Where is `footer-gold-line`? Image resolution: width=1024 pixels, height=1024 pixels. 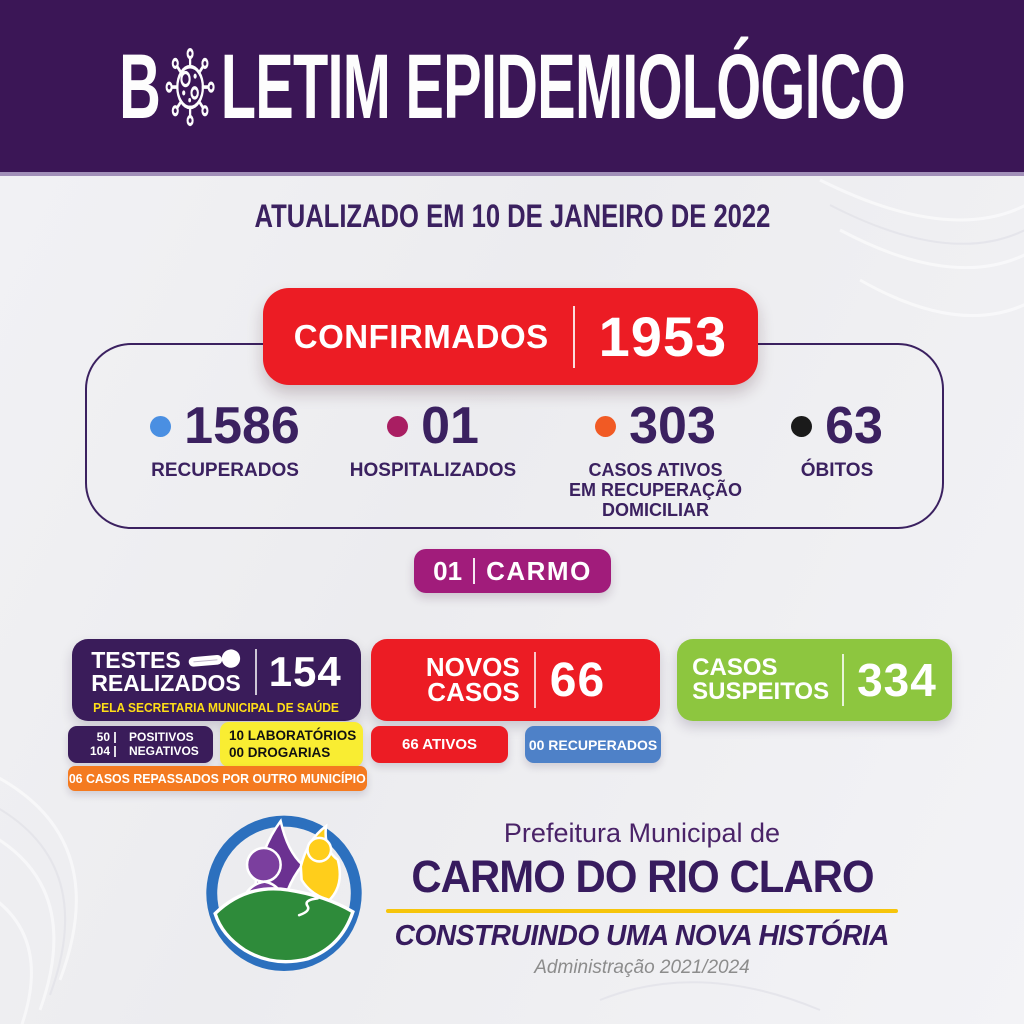
footer-gold-line is located at coordinates (642, 911).